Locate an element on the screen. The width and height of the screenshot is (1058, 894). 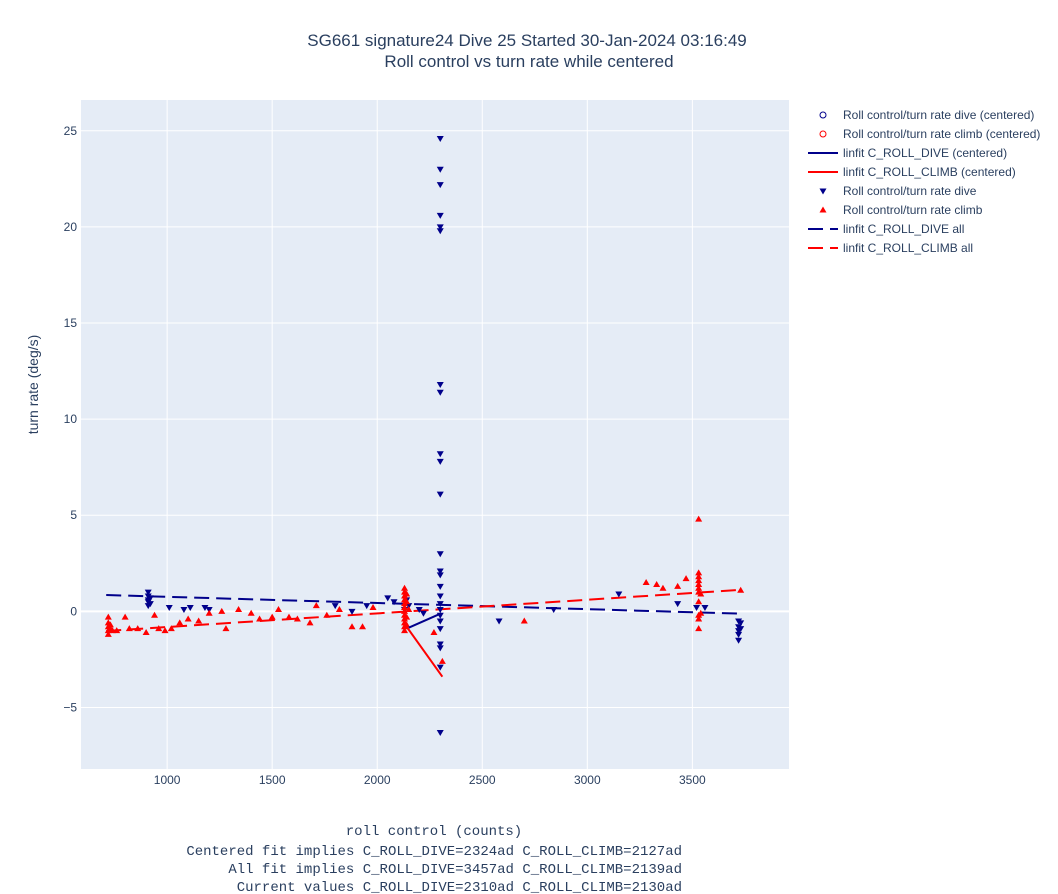
y-axis-ticks: −5 0 5 10 15 20 25 is located at coordinates (70, 419).